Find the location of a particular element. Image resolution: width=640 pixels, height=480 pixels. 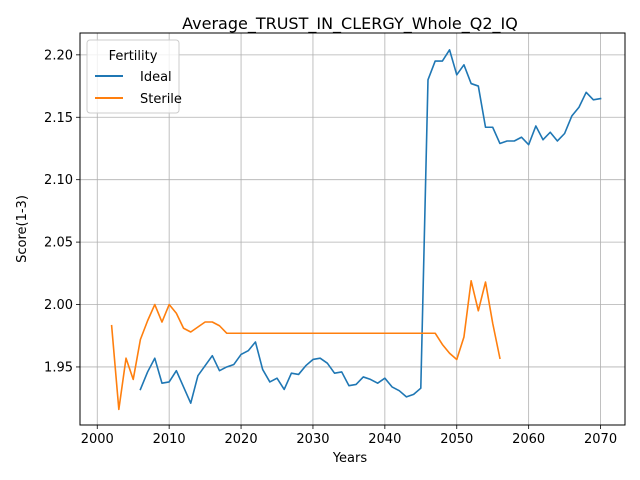

y-tick-label: 2.20 is located at coordinates (58, 55).